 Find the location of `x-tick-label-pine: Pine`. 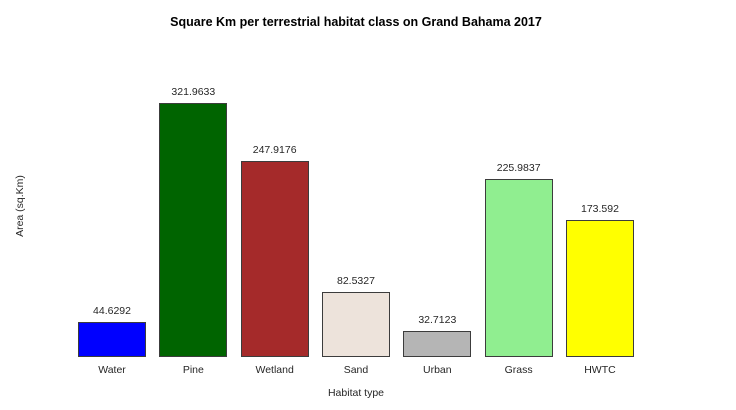

x-tick-label-pine: Pine is located at coordinates (193, 370).